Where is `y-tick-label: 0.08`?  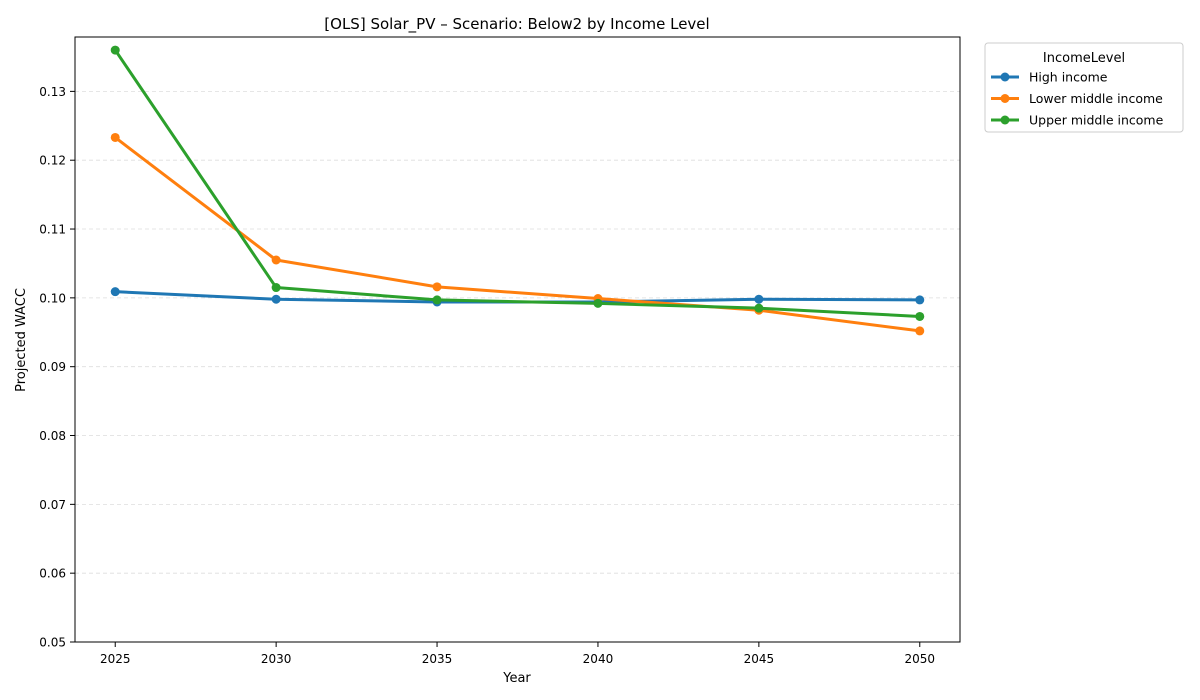 y-tick-label: 0.08 is located at coordinates (52, 436).